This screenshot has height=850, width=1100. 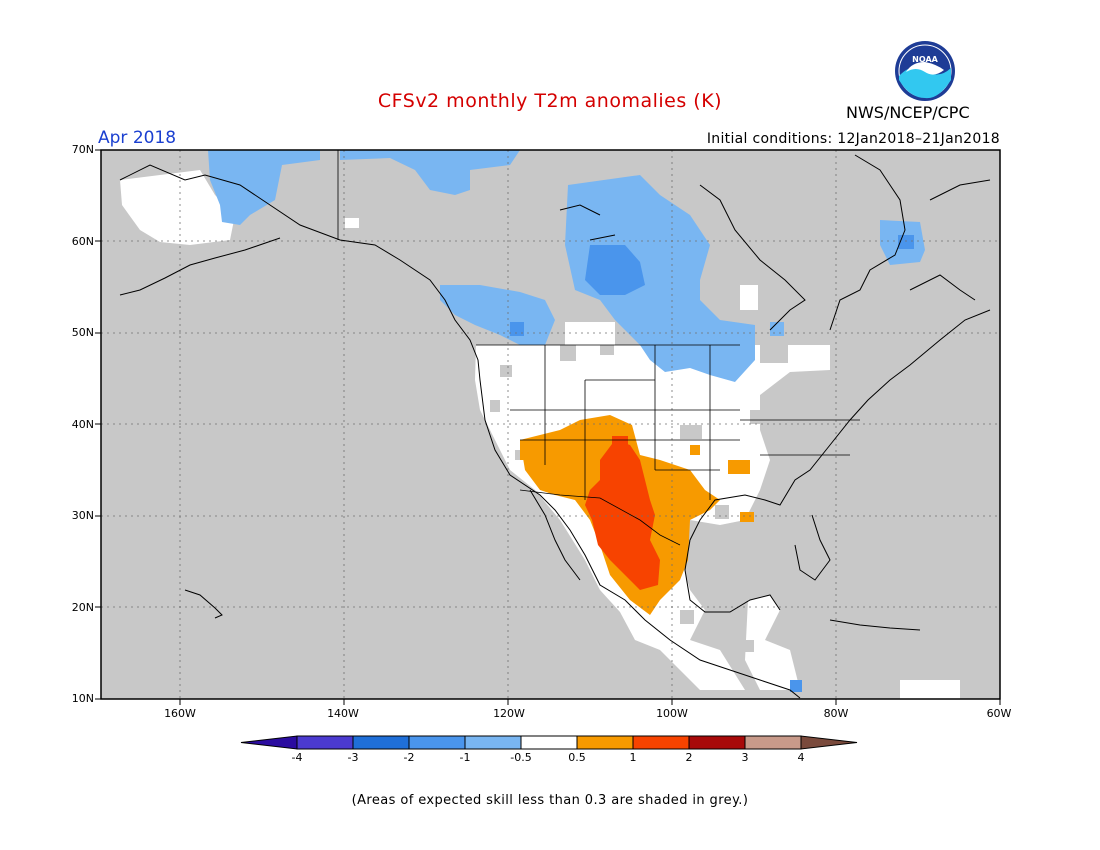 What do you see at coordinates (577, 757) in the screenshot?
I see `colorbar-label: 0.5` at bounding box center [577, 757].